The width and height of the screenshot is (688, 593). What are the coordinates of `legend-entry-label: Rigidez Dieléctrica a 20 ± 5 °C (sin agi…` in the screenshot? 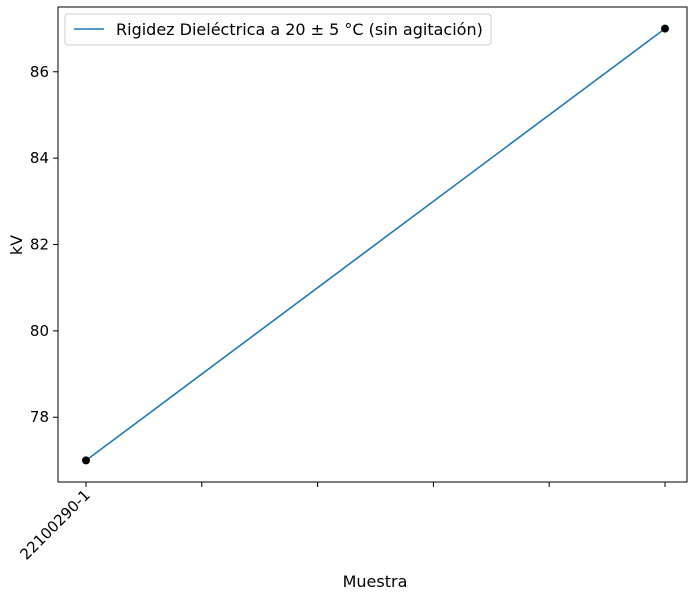 It's located at (299, 29).